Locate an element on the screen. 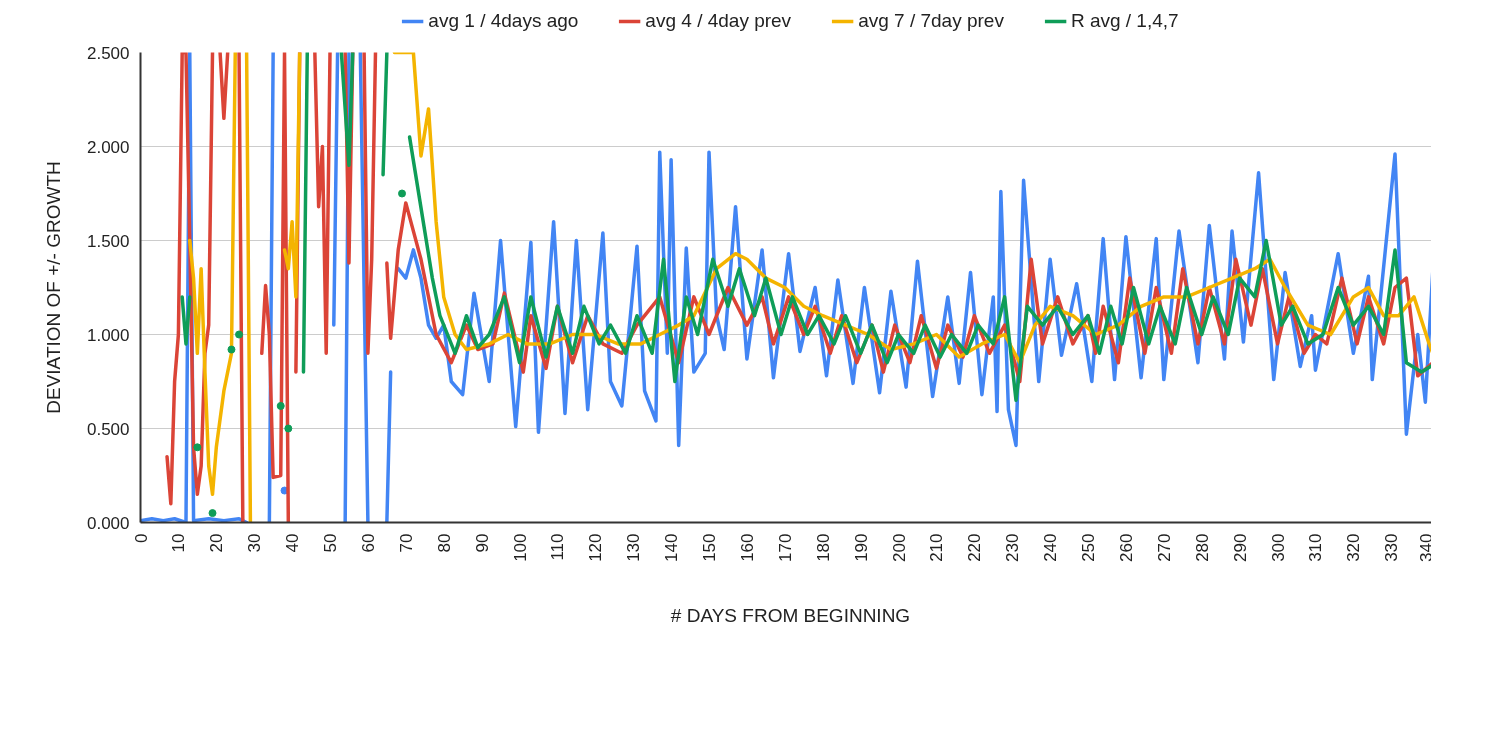  x-tick-label: 40 is located at coordinates (293, 543).